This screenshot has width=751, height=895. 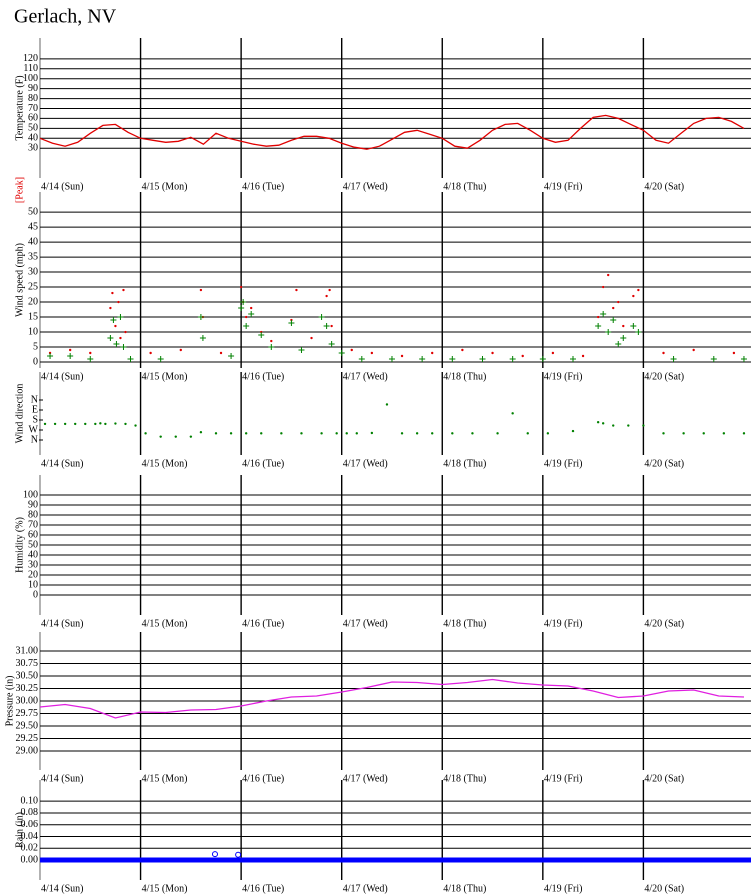 I want to click on y-axis-label: Rain (in), so click(x=19, y=830).